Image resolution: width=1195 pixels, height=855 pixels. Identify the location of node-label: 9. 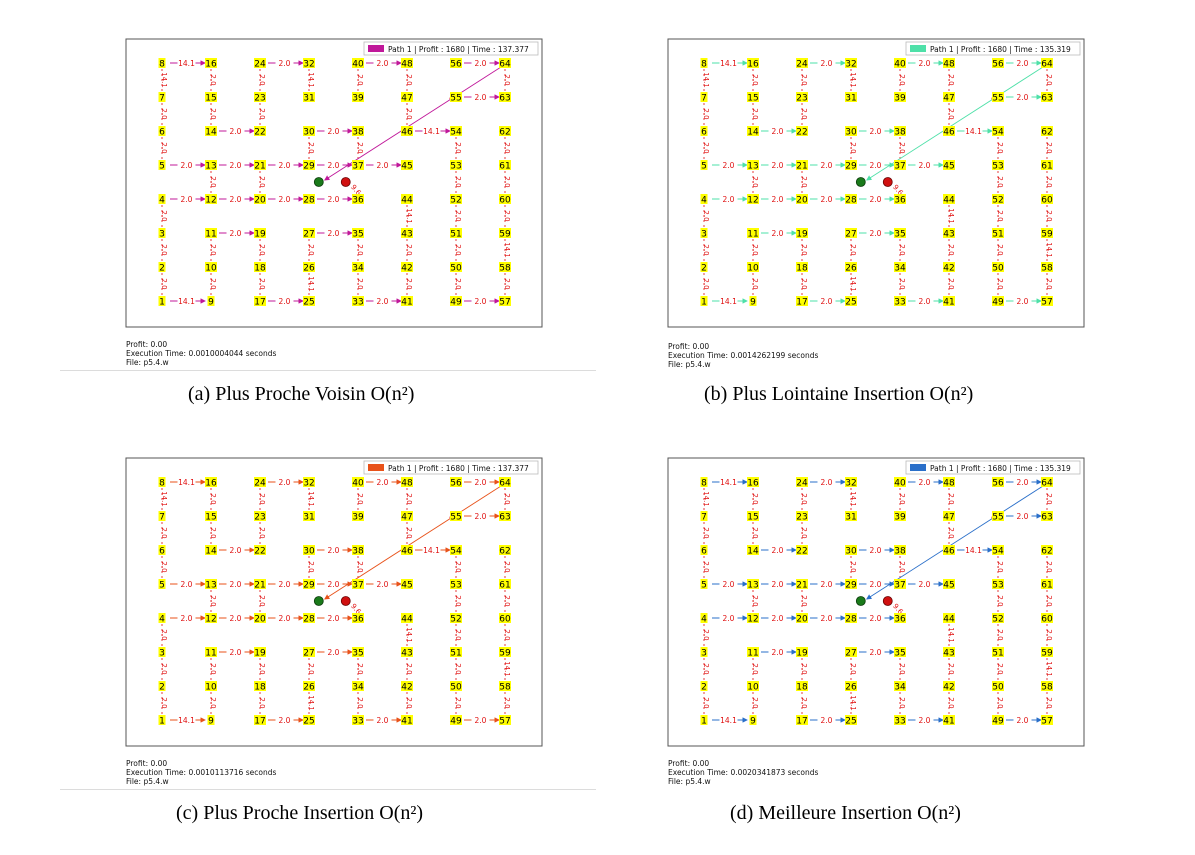
(753, 303).